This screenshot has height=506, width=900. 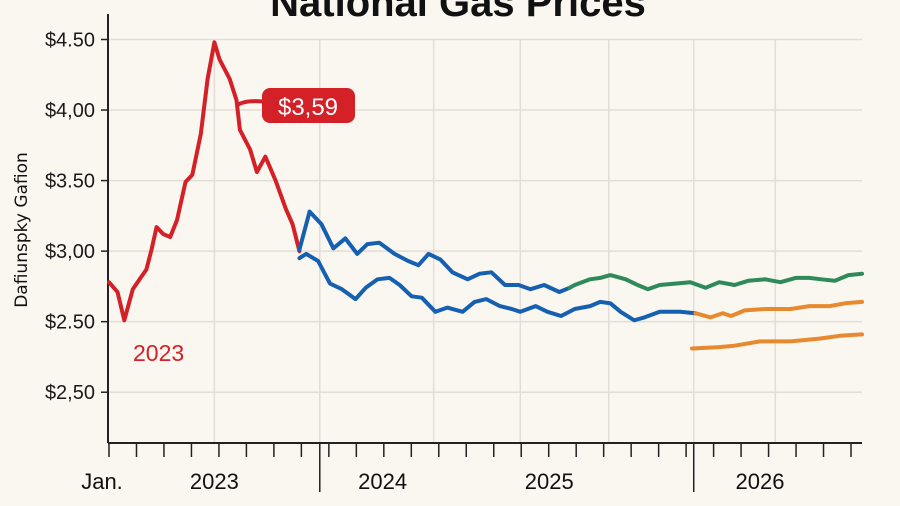 I want to click on y-tick-label: $2,50, so click(x=70, y=393).